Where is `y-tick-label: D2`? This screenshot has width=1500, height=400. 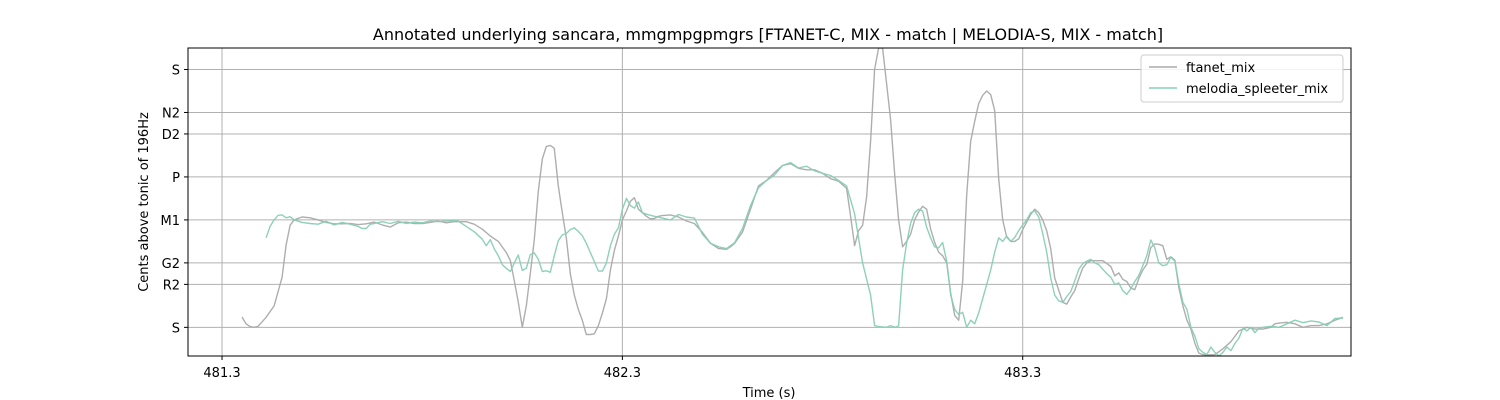 y-tick-label: D2 is located at coordinates (171, 135).